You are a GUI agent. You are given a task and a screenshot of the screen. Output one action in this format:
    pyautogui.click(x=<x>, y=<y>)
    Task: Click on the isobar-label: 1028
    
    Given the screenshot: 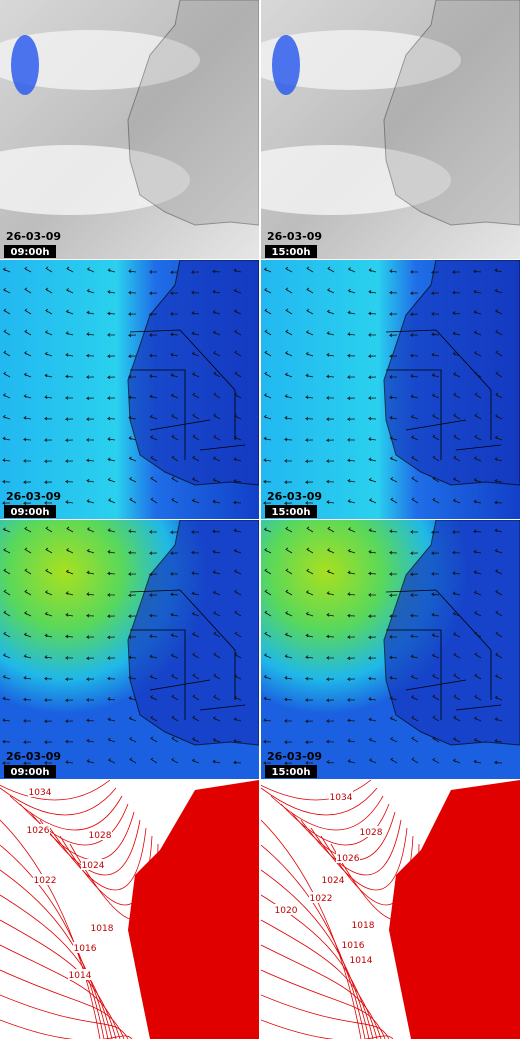 What is the action you would take?
    pyautogui.click(x=100, y=836)
    